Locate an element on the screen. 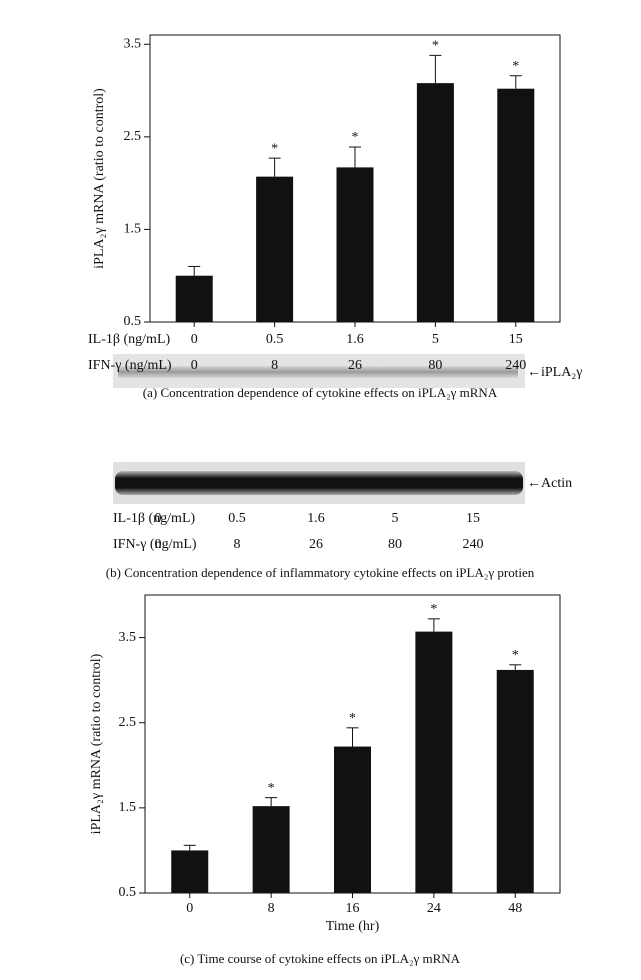  category-label: 5 is located at coordinates (435, 339).